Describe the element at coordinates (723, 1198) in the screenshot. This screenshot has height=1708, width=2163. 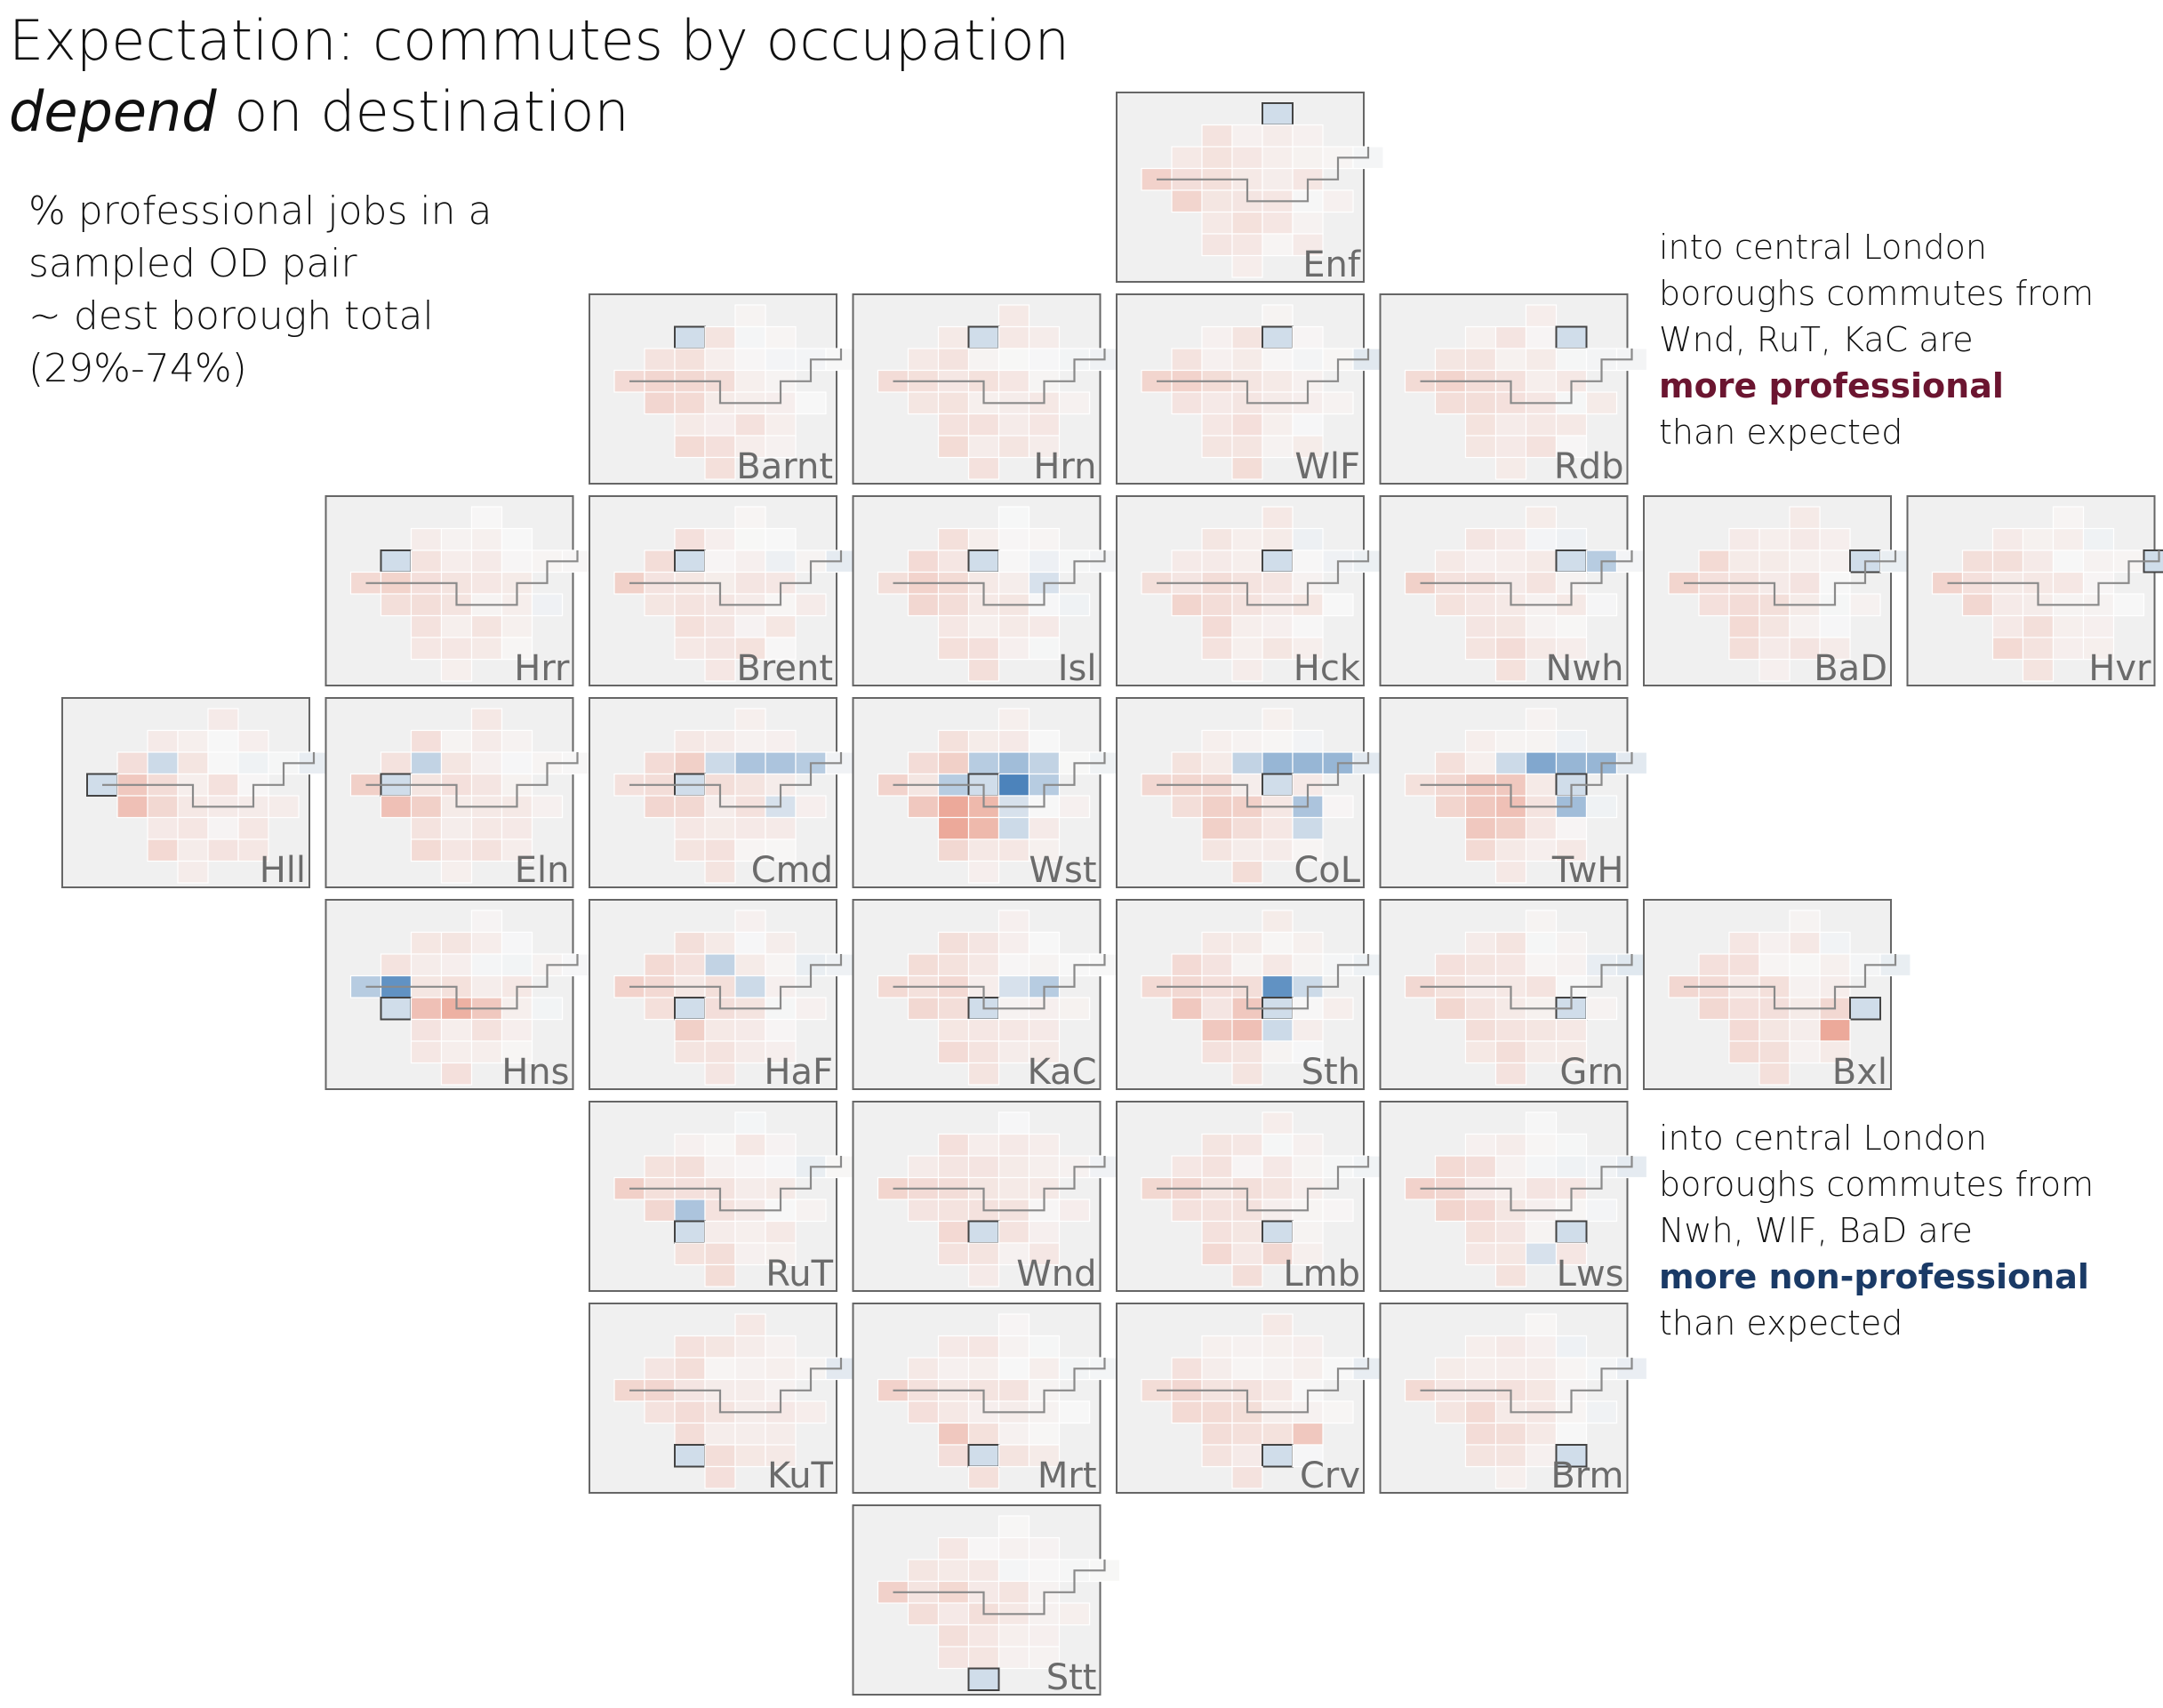
I see `panel-rut: RuT` at that location.